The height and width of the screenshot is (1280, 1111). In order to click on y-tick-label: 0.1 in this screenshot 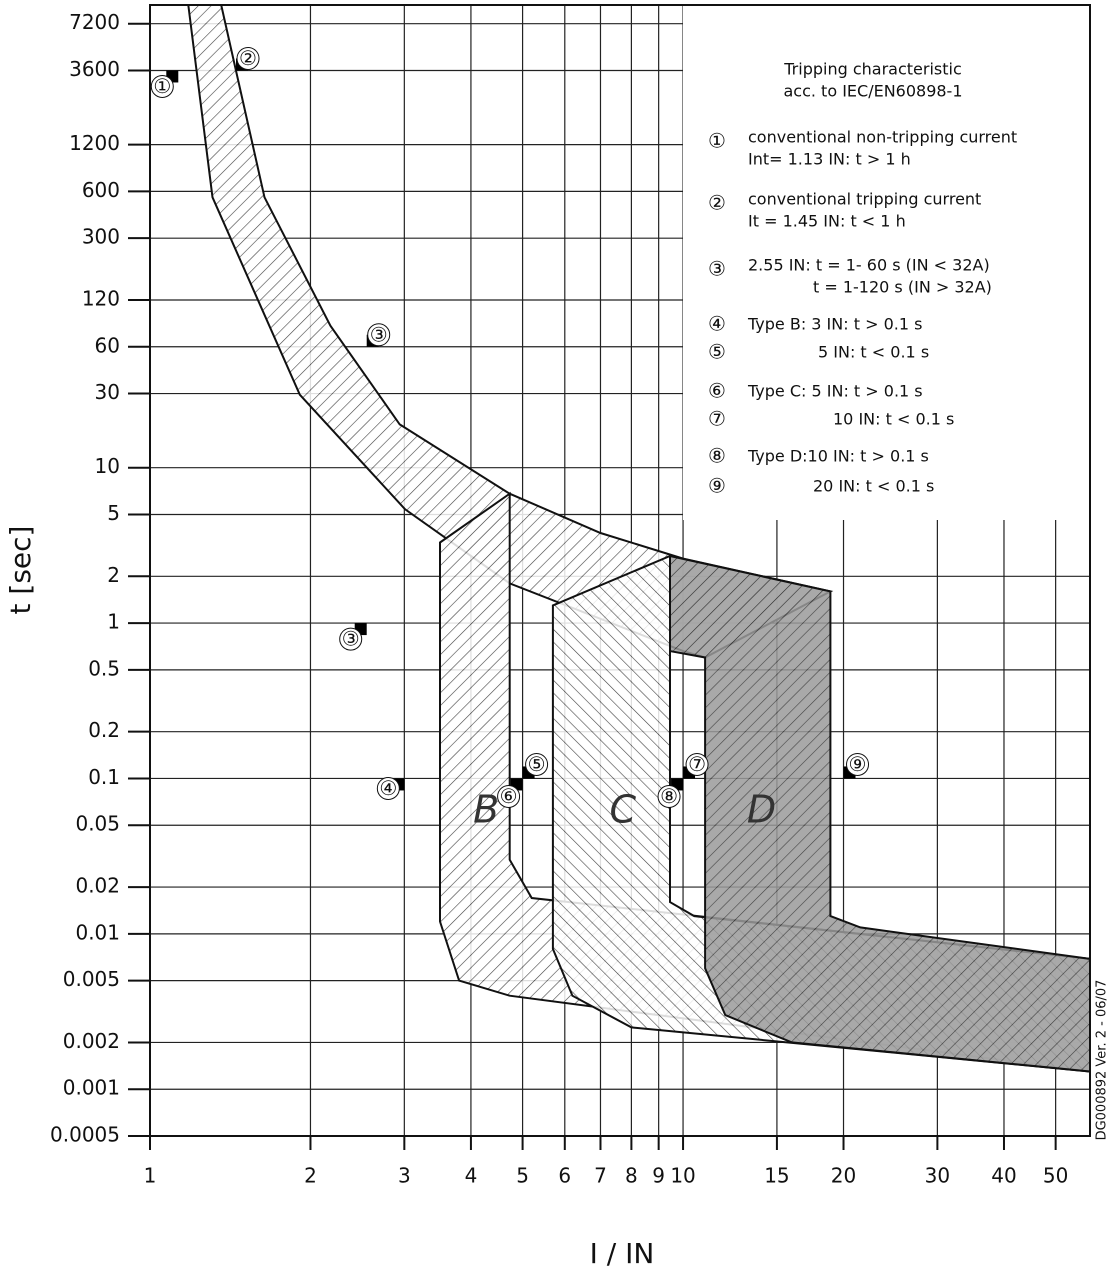, I will do `click(104, 777)`.